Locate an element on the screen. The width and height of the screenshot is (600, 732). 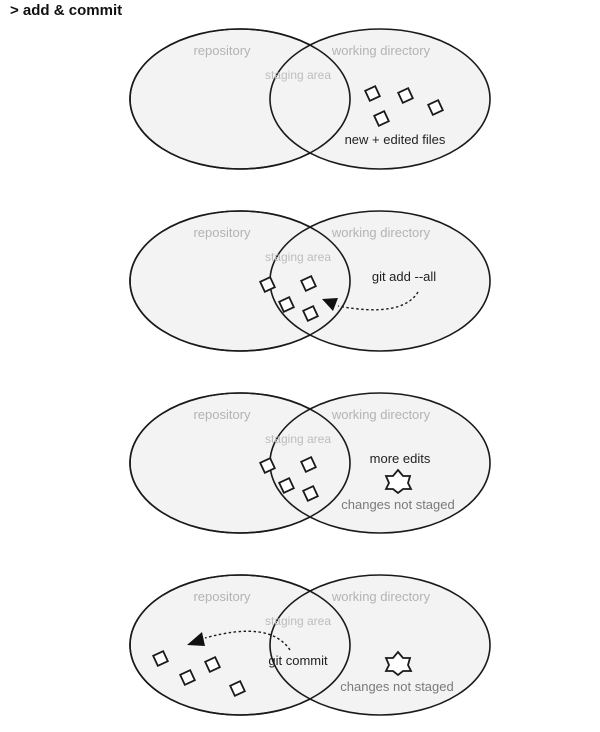
git-add-command-label: git add --all is located at coordinates (404, 276).